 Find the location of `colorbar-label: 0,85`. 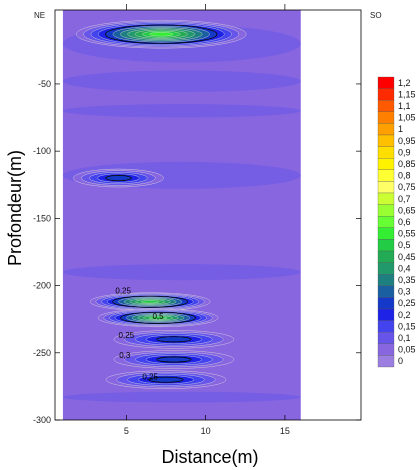

colorbar-label: 0,85 is located at coordinates (407, 164).